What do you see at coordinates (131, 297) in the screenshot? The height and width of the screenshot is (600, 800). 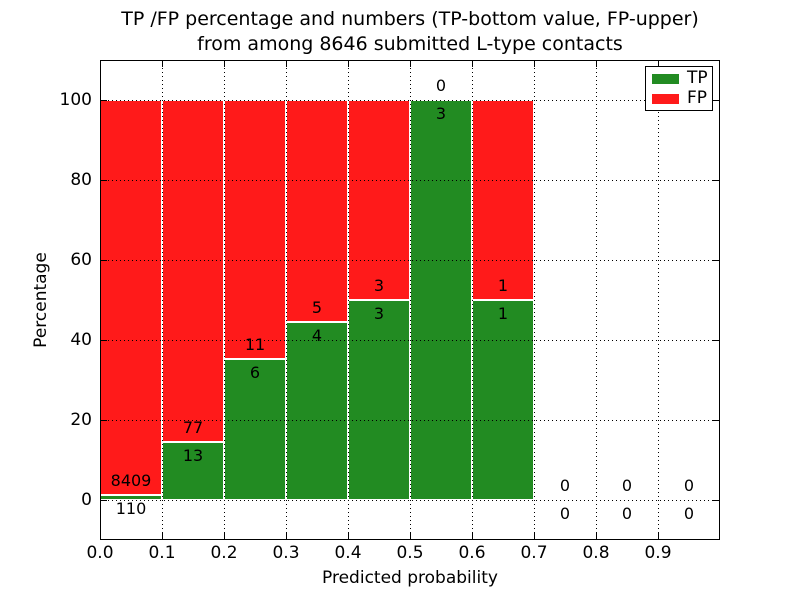 I see `bar-segment-fp-0.0` at bounding box center [131, 297].